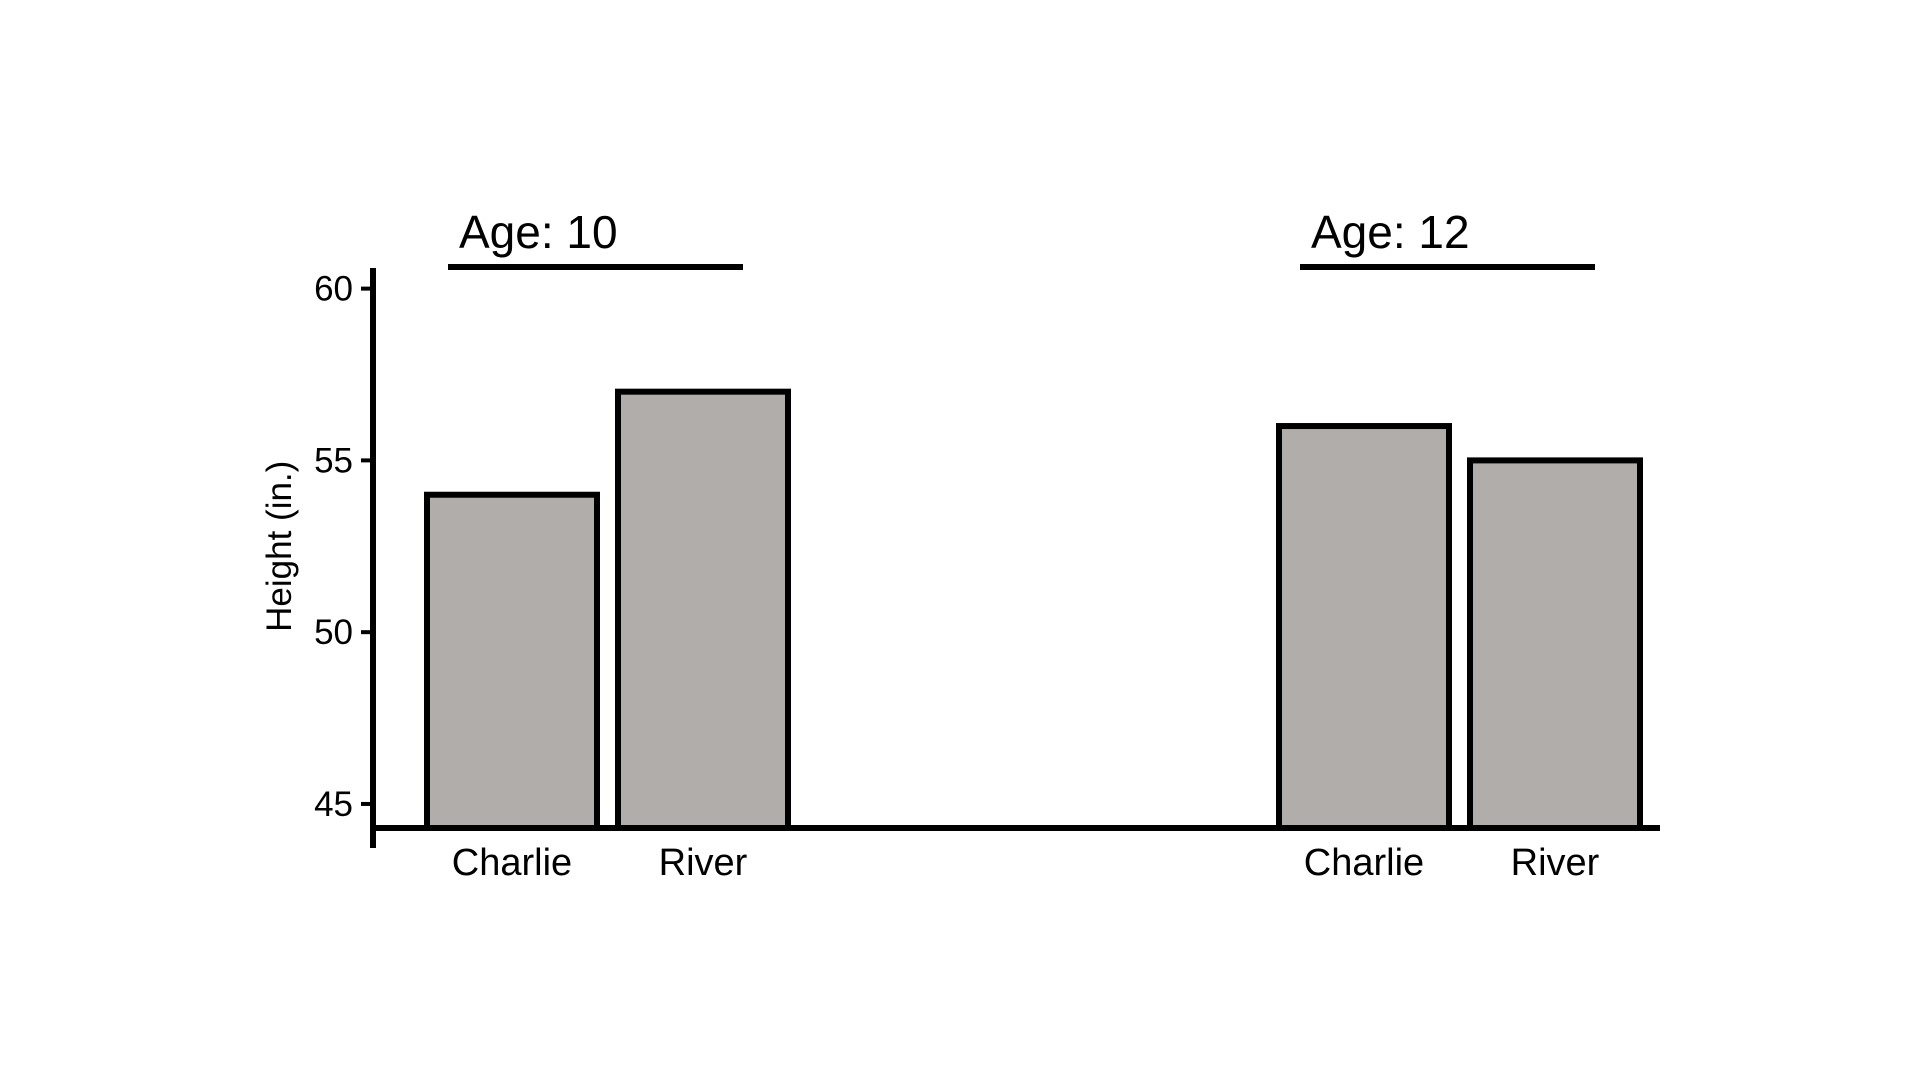  I want to click on group-label: Age: 12, so click(1390, 232).